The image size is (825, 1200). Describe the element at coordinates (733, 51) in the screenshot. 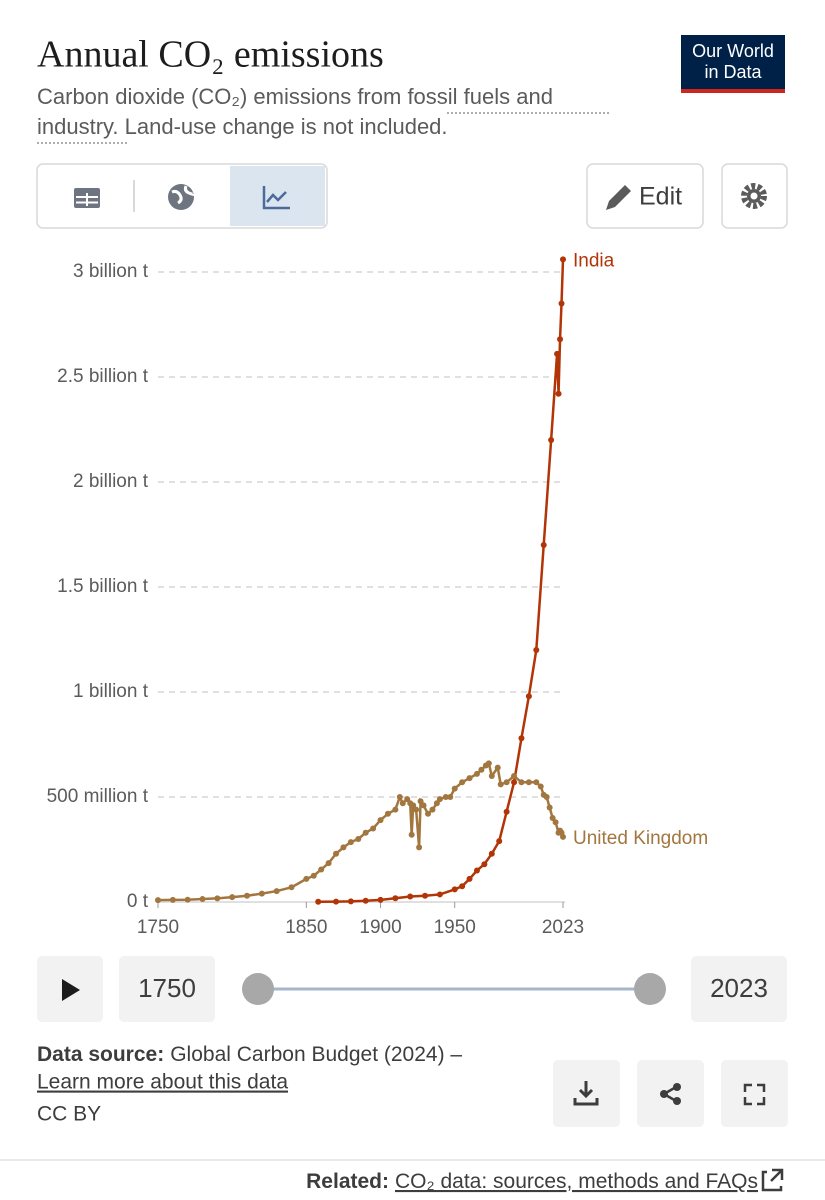

I see `logo-text: Our World` at that location.